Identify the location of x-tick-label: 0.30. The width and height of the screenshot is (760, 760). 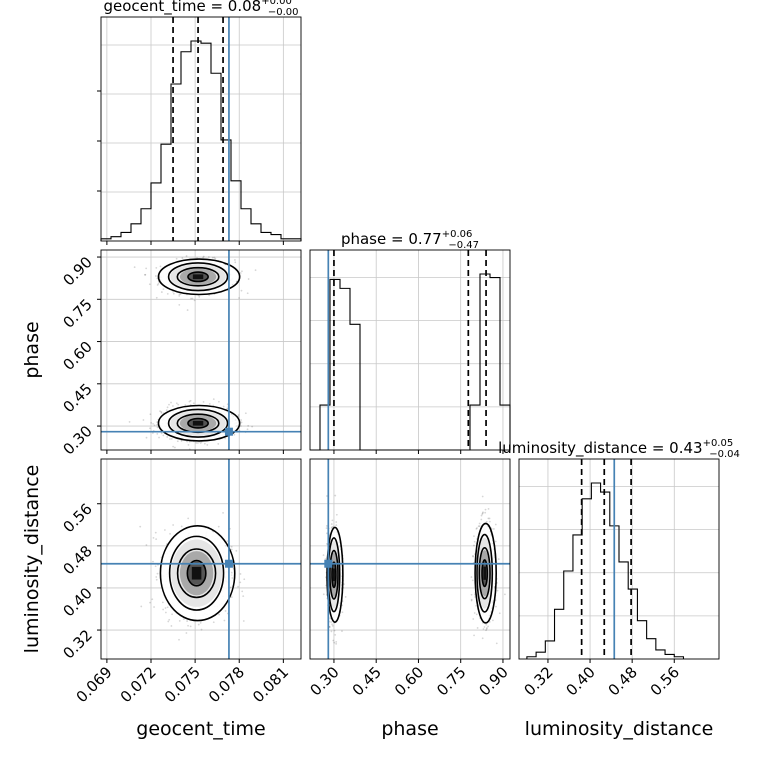
(324, 681).